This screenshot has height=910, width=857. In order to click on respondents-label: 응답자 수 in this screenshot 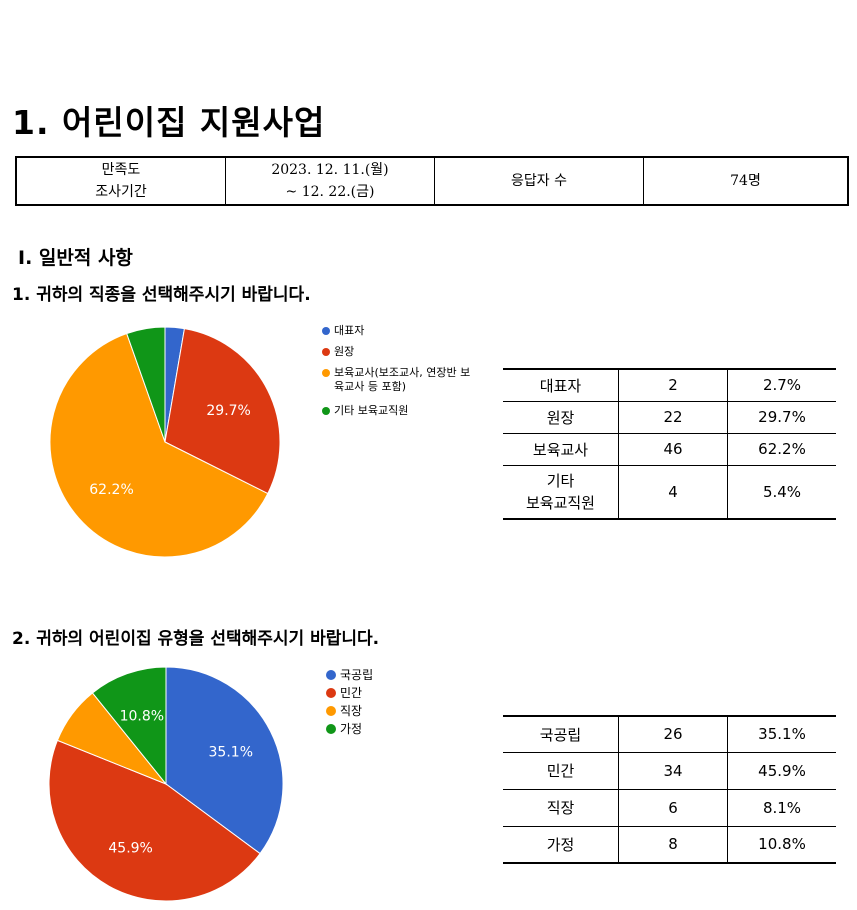, I will do `click(539, 181)`.